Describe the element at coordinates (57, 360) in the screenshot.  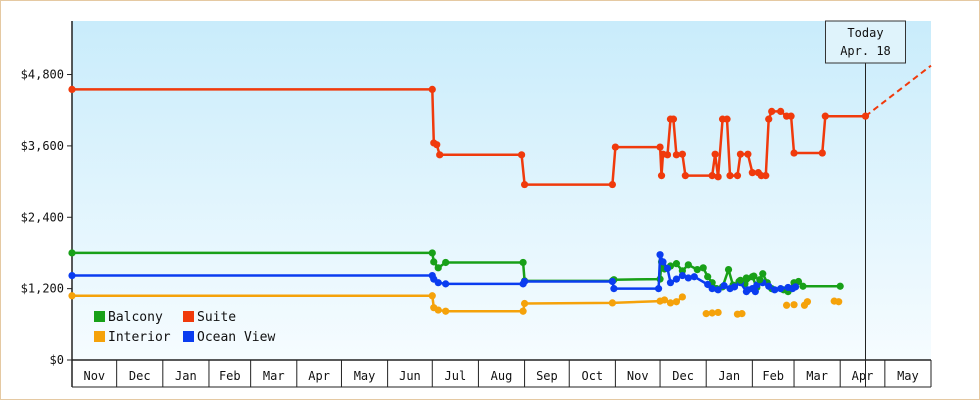
I see `y-tick-label: $0` at that location.